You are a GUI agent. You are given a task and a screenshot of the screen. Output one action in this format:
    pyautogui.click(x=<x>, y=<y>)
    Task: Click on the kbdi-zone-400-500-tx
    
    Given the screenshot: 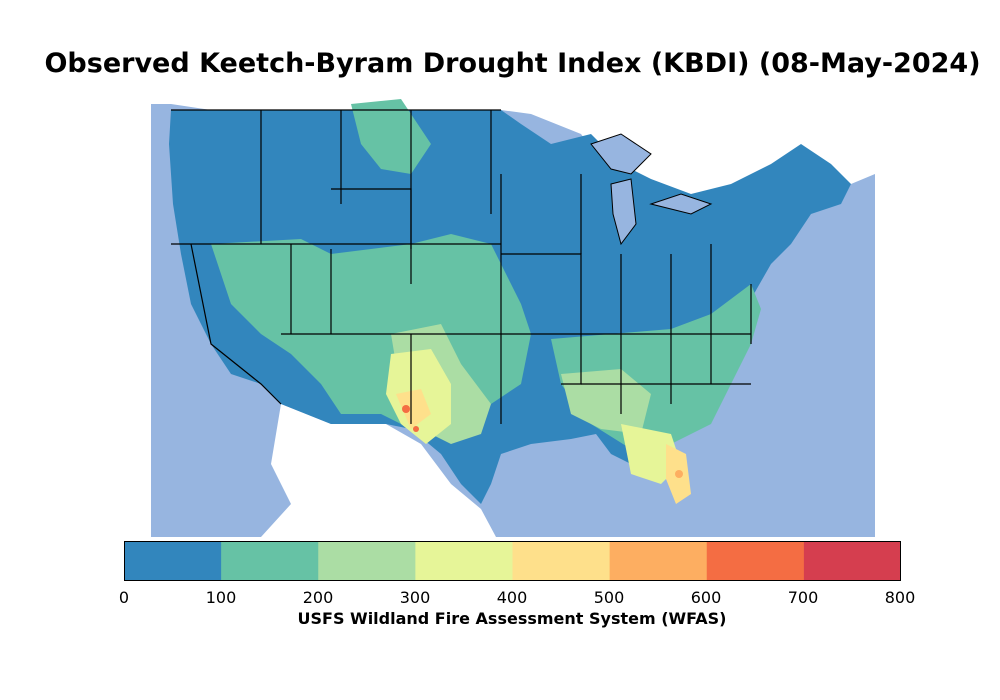 What is the action you would take?
    pyautogui.click(x=413, y=409)
    